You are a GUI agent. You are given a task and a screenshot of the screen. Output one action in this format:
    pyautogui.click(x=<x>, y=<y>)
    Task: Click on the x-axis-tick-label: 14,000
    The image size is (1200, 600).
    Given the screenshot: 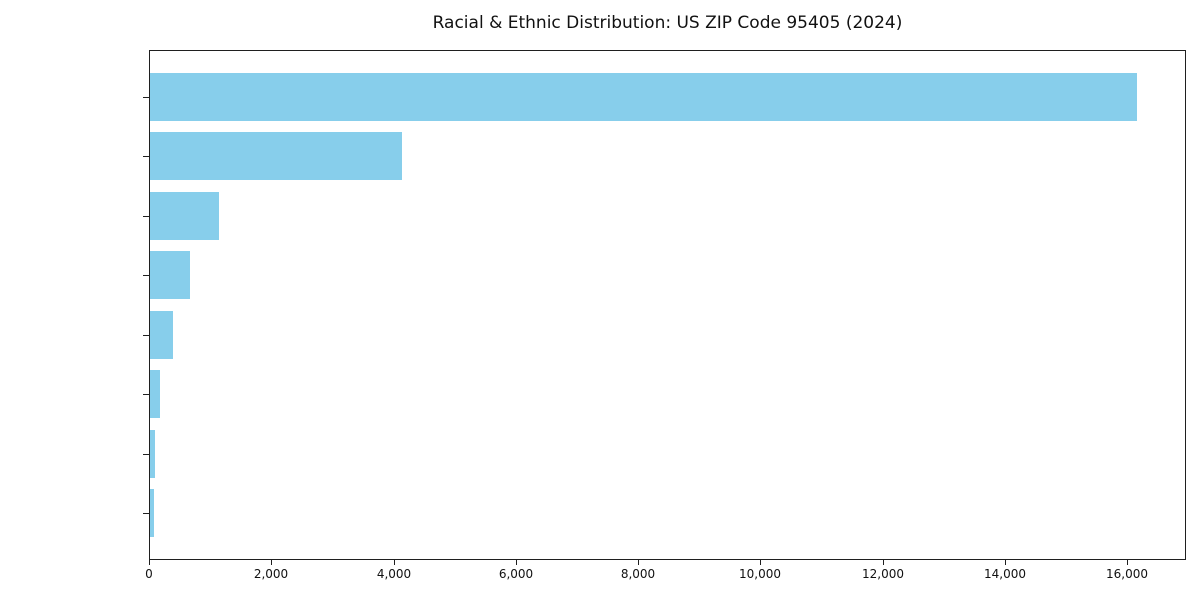 What is the action you would take?
    pyautogui.click(x=1005, y=574)
    